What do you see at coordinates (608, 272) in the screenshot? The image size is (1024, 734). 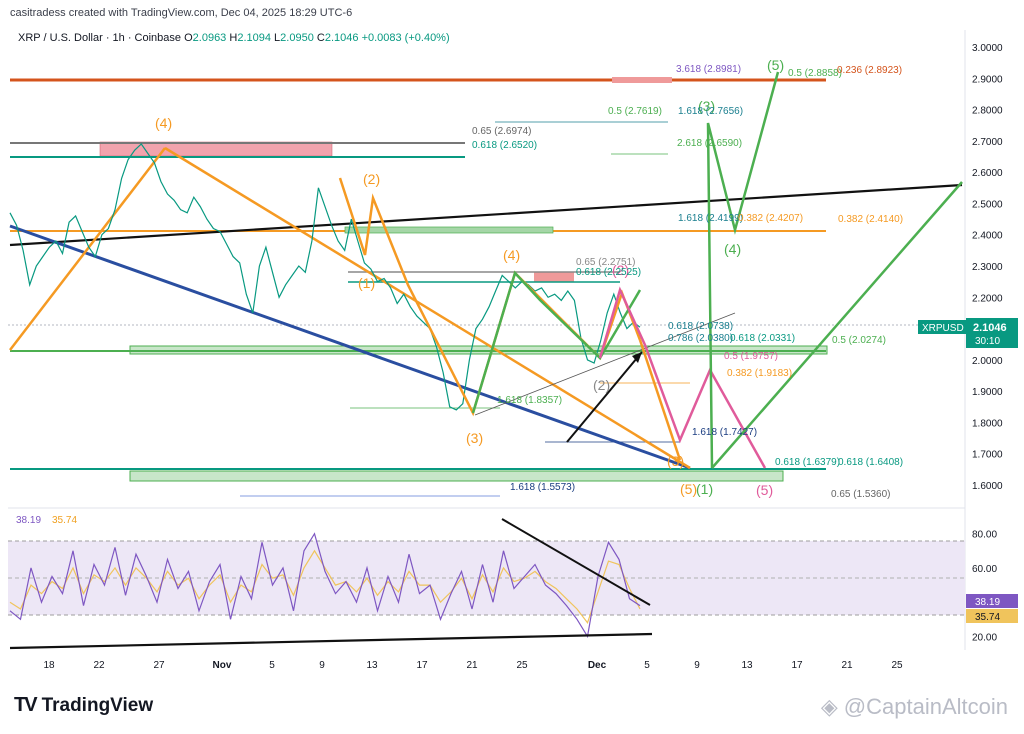 I see `fib-label: 0.618 (2.2525)` at bounding box center [608, 272].